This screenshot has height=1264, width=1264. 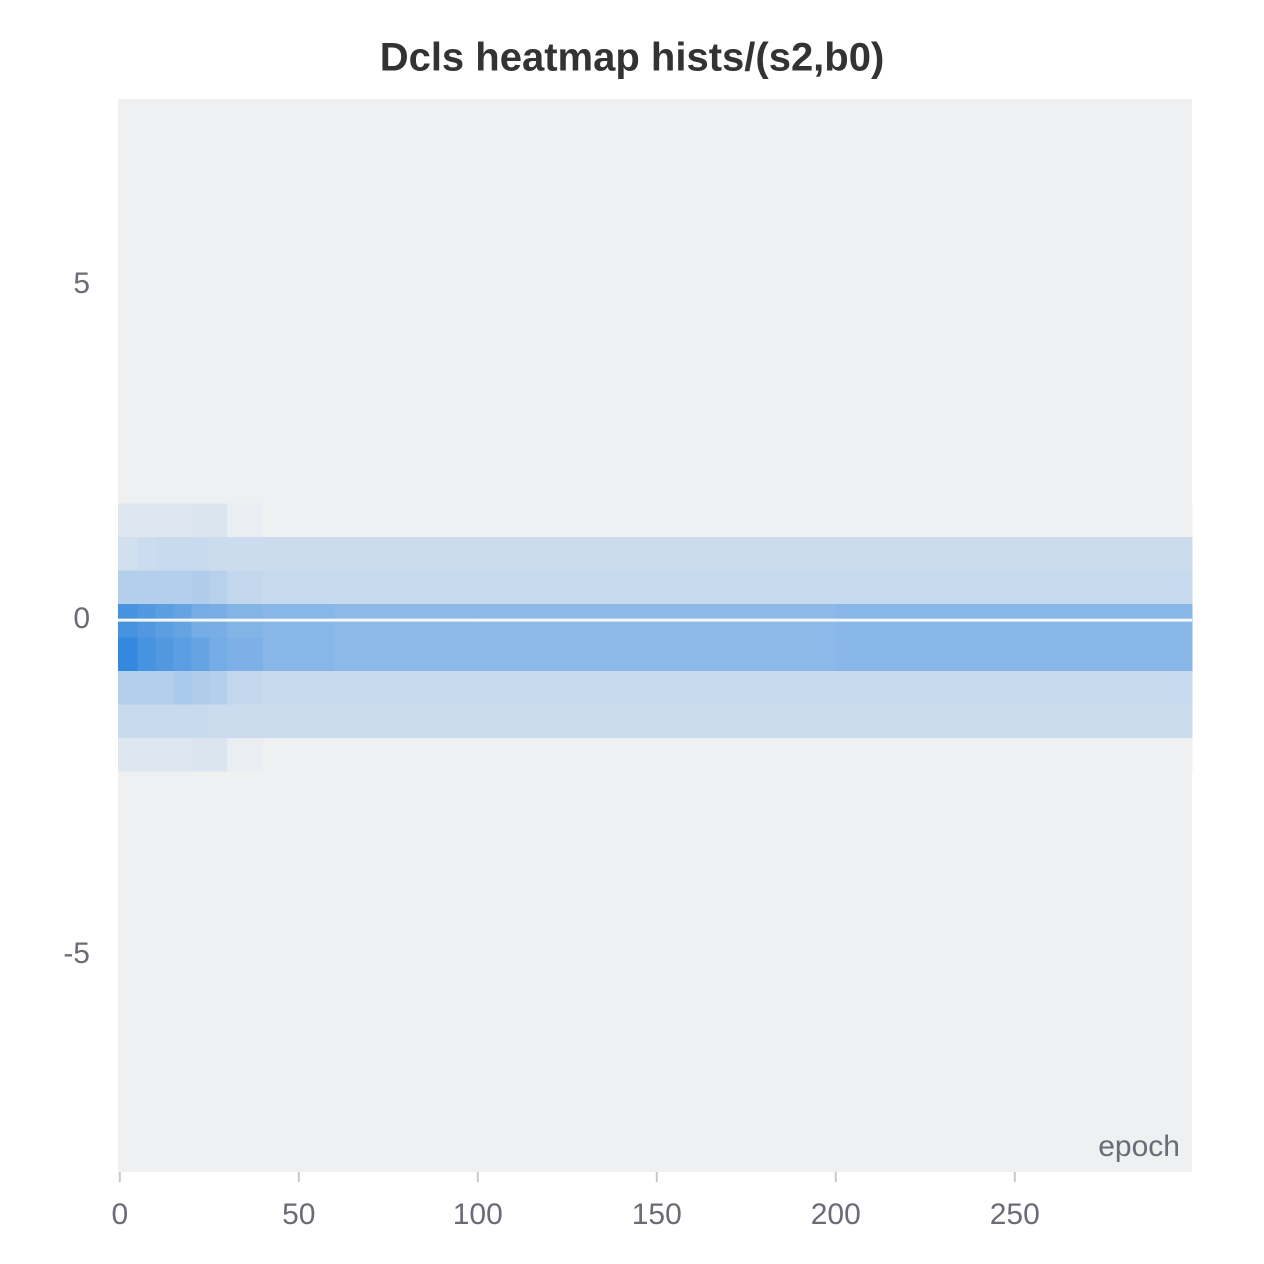 What do you see at coordinates (657, 1214) in the screenshot?
I see `x-tick-label: 150` at bounding box center [657, 1214].